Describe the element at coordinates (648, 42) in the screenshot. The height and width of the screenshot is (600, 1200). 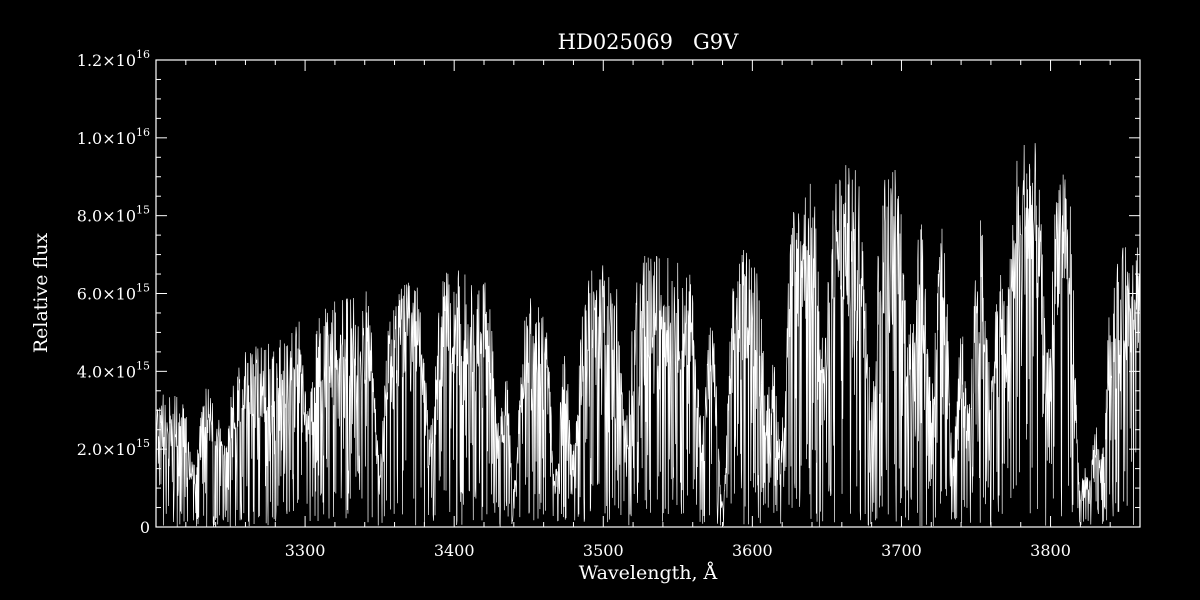
I see `chart-title: HD025069 G9V` at that location.